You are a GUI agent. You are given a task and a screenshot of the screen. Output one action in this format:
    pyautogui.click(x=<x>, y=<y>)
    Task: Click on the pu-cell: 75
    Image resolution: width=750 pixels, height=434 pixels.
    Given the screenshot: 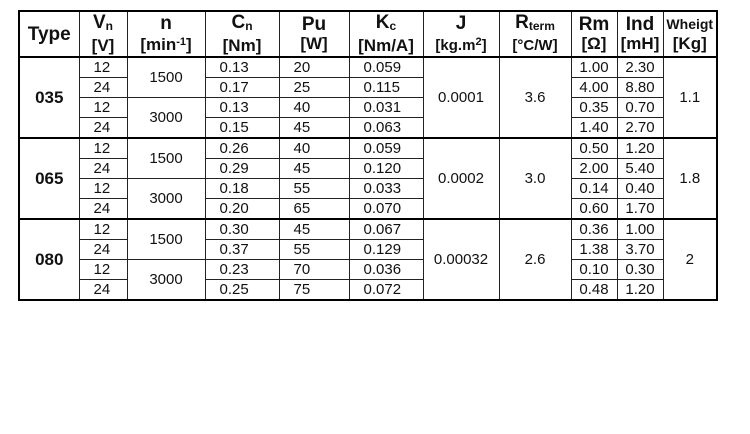 What is the action you would take?
    pyautogui.click(x=314, y=290)
    